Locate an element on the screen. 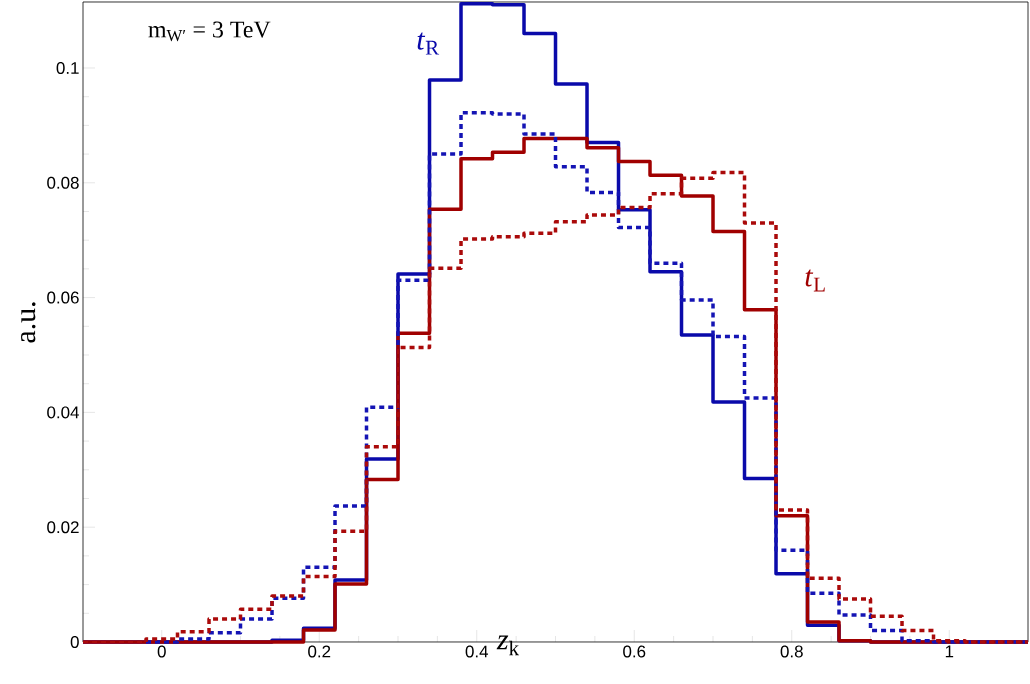  y-tick-label: 0.04 is located at coordinates (63, 412).